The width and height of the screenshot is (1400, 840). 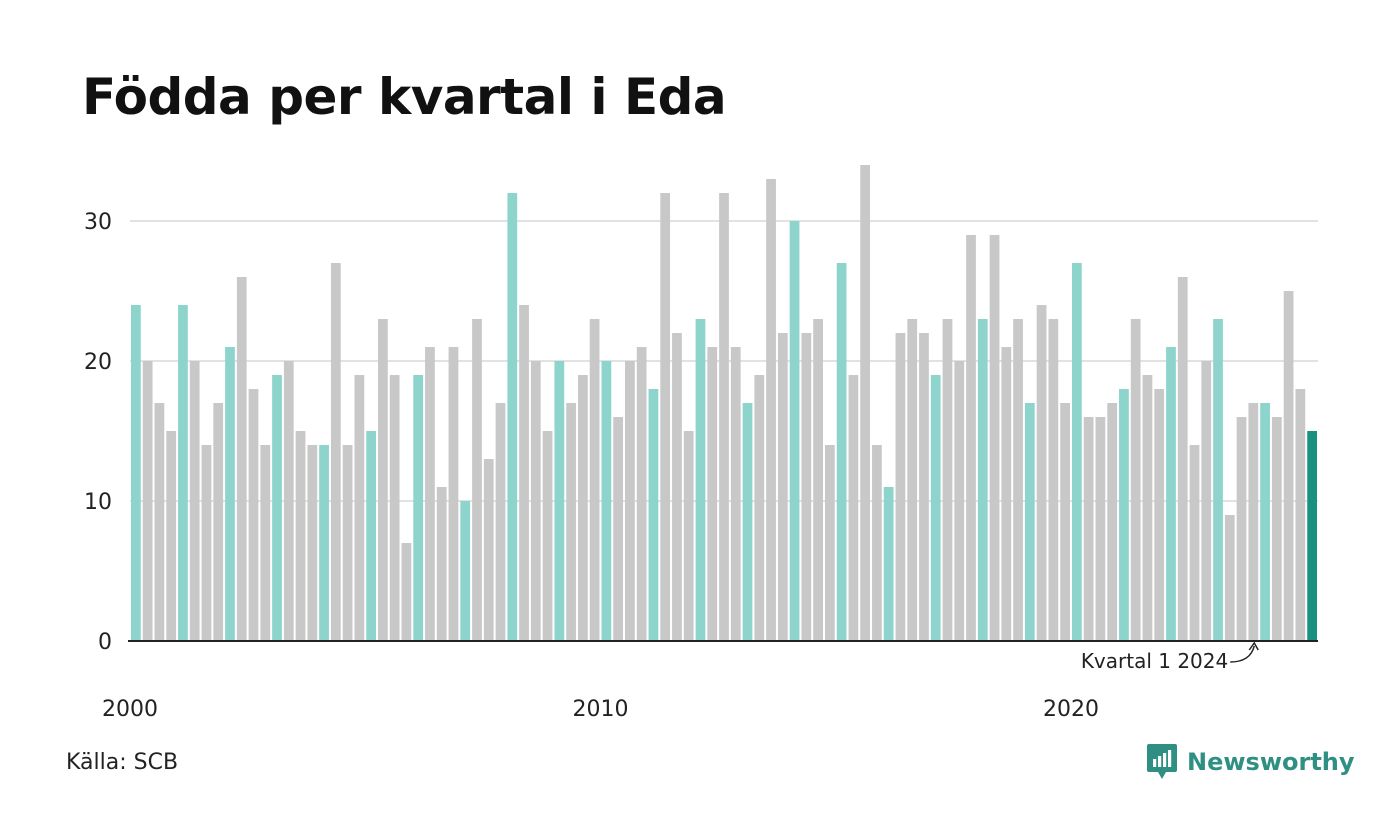 What do you see at coordinates (1242, 654) in the screenshot?
I see `annotation-arrow` at bounding box center [1242, 654].